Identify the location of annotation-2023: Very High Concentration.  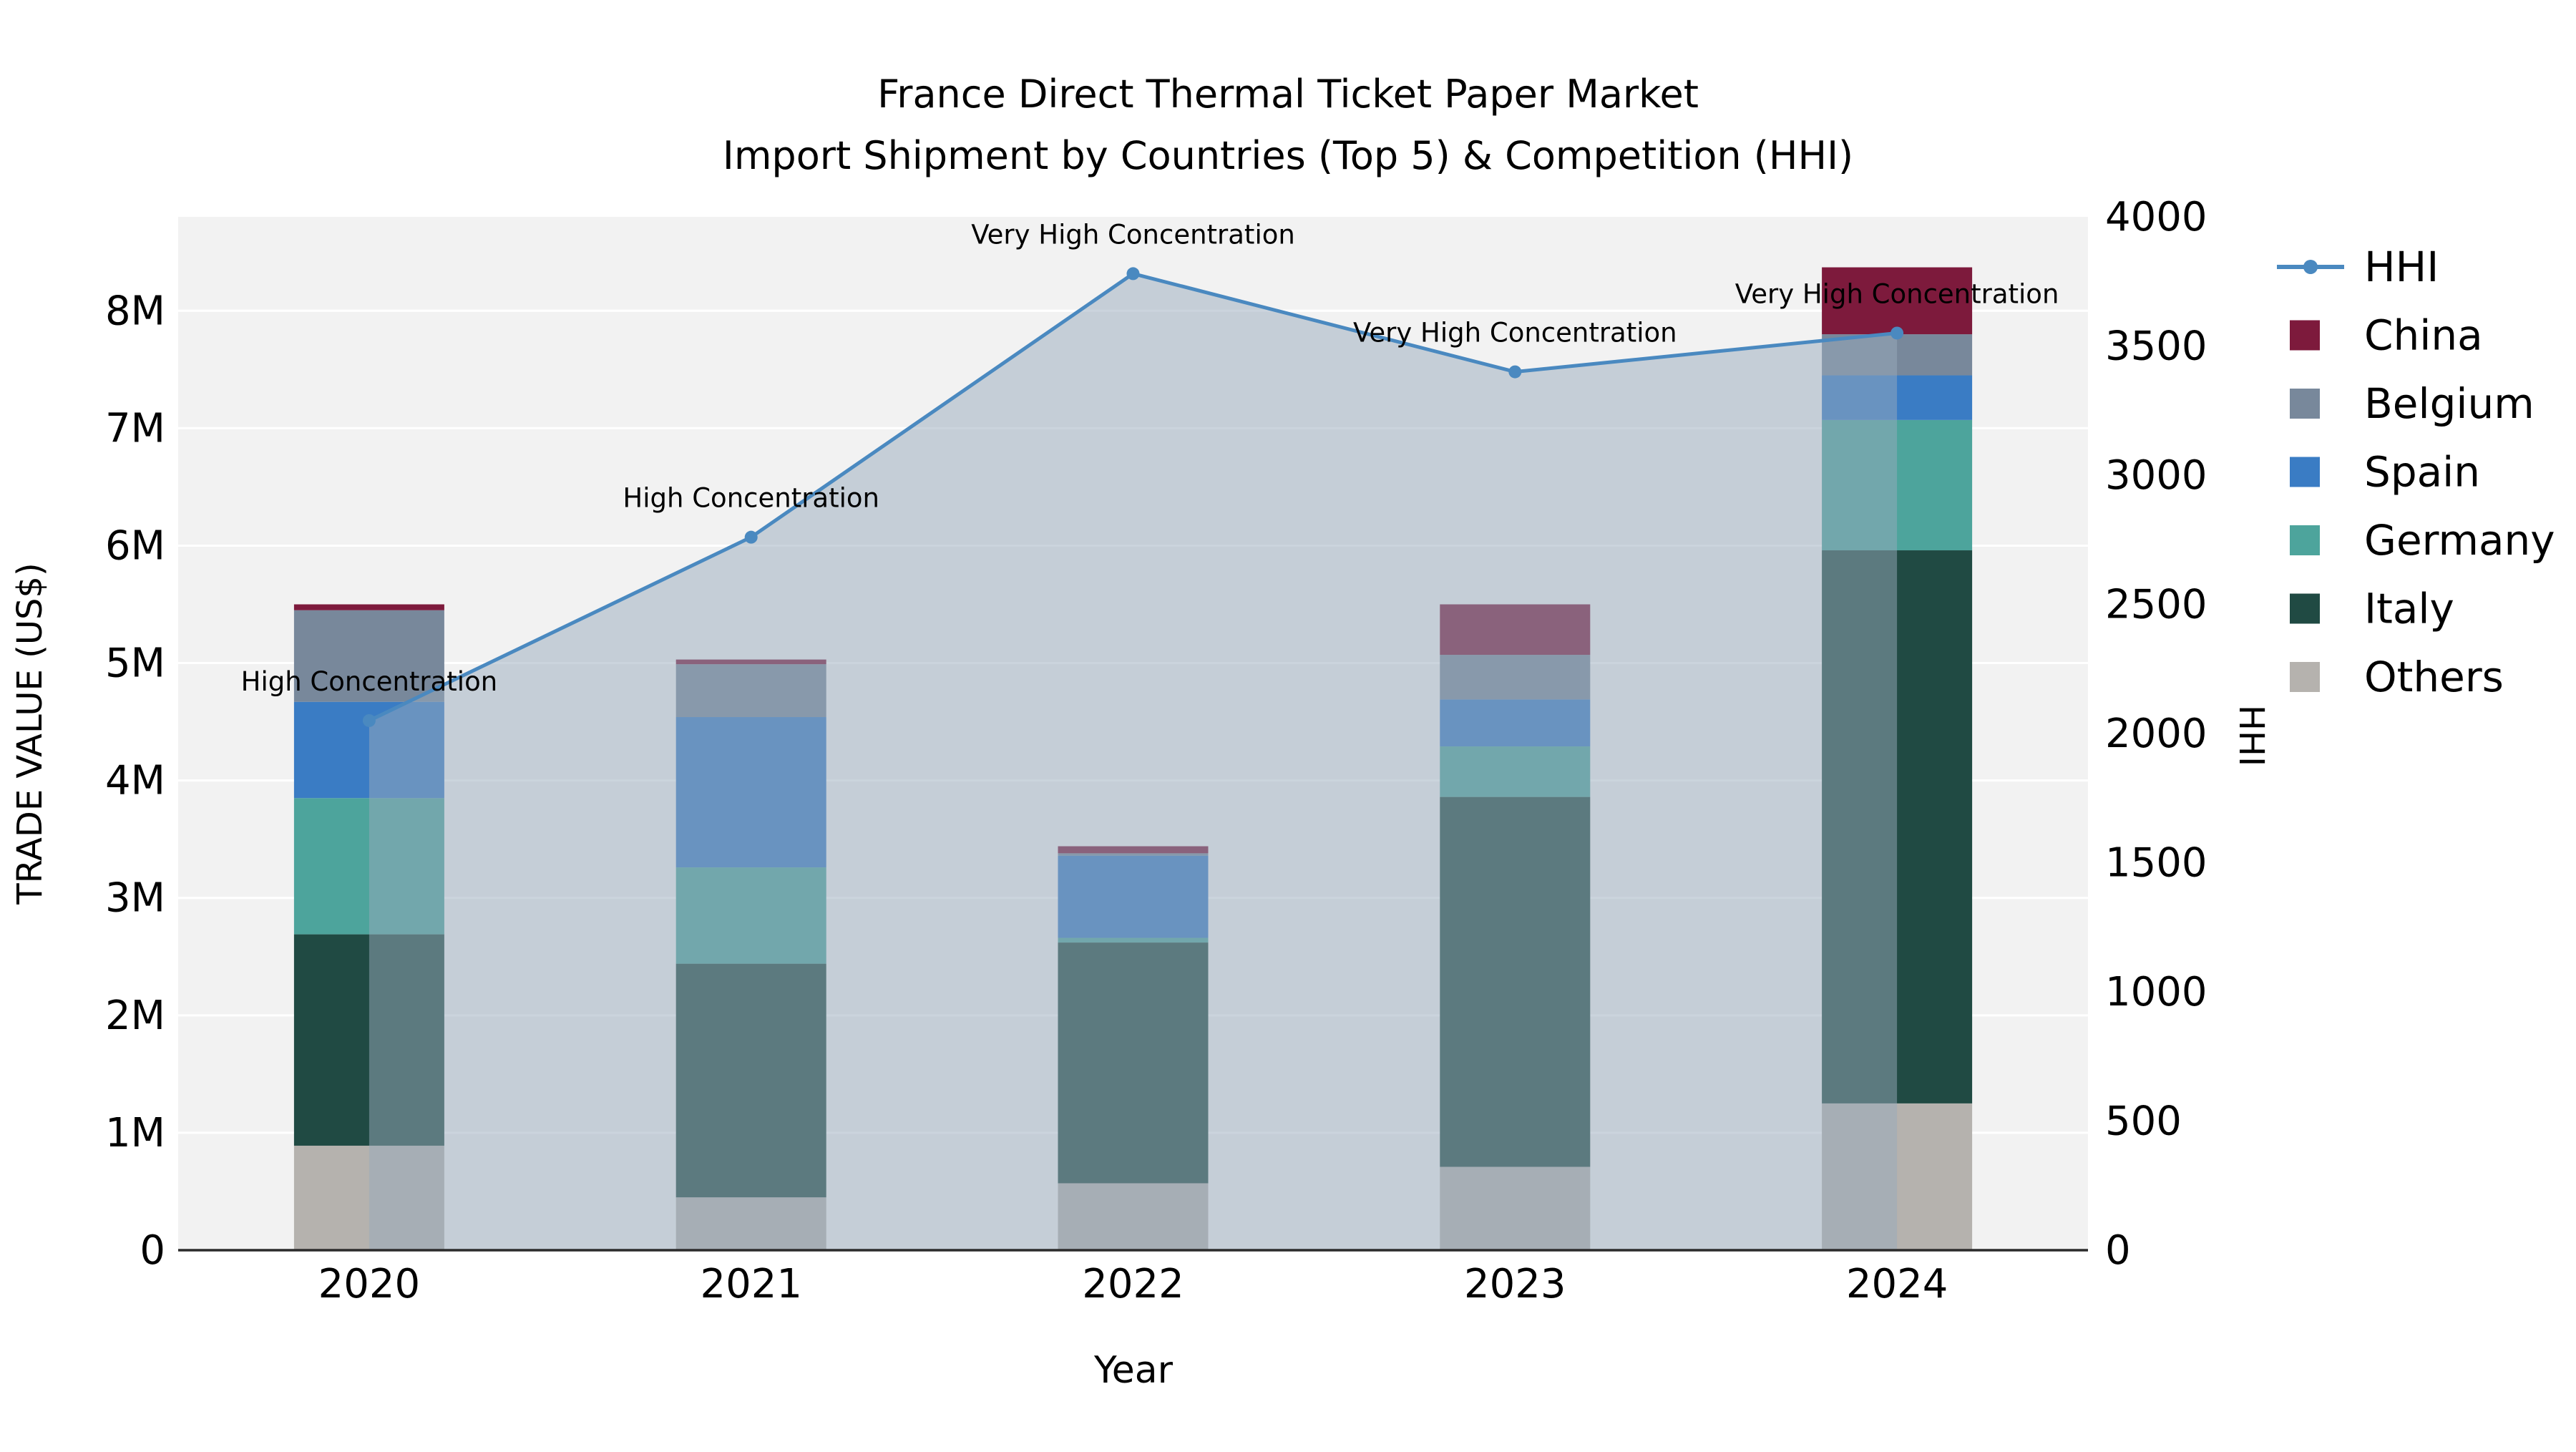
(1515, 333).